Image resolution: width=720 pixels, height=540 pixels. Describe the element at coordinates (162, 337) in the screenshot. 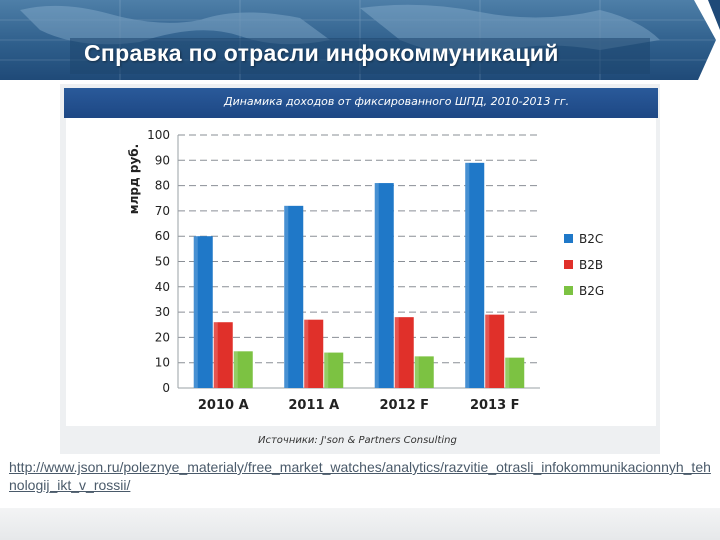

I see `y-tick-label: 20` at that location.